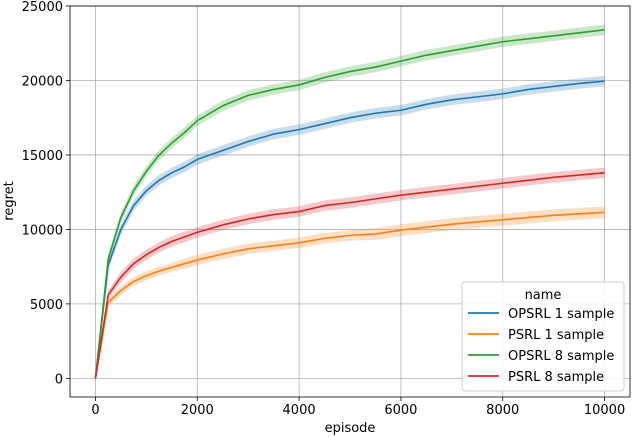 The height and width of the screenshot is (437, 640). Describe the element at coordinates (42, 230) in the screenshot. I see `y-tick-label: 10000` at that location.